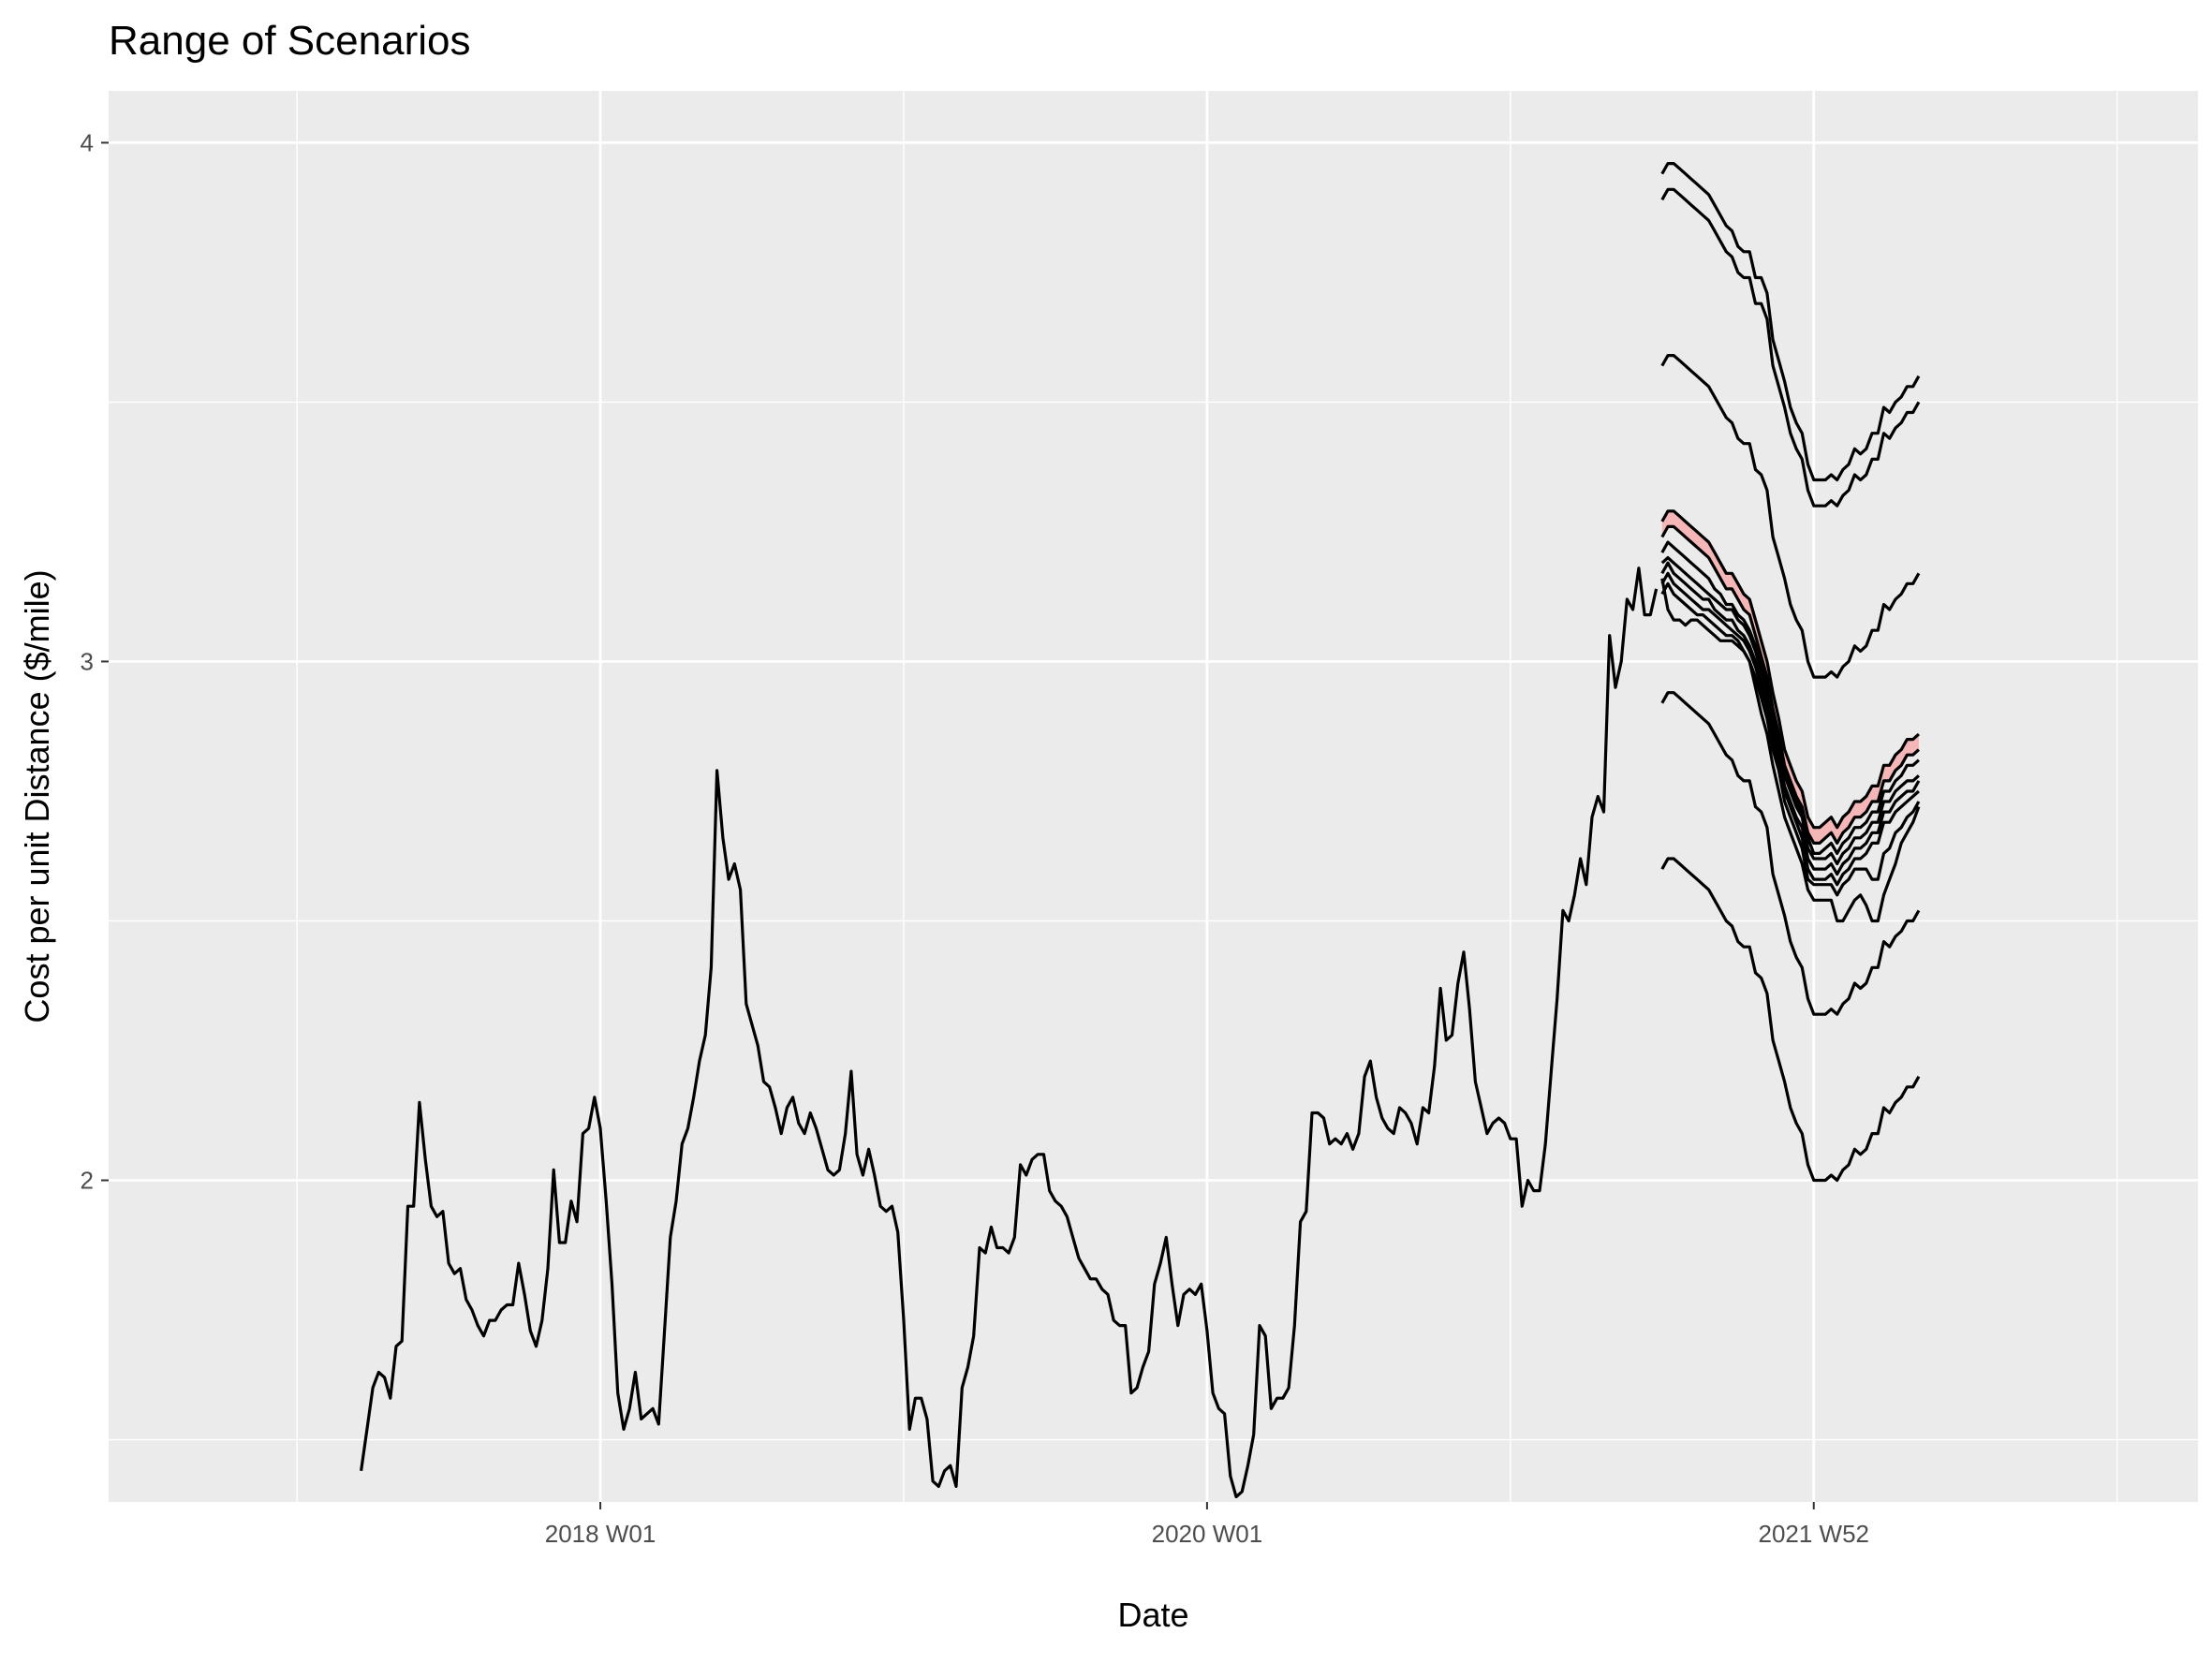  Describe the element at coordinates (87, 1180) in the screenshot. I see `y-tick-label: 2` at that location.